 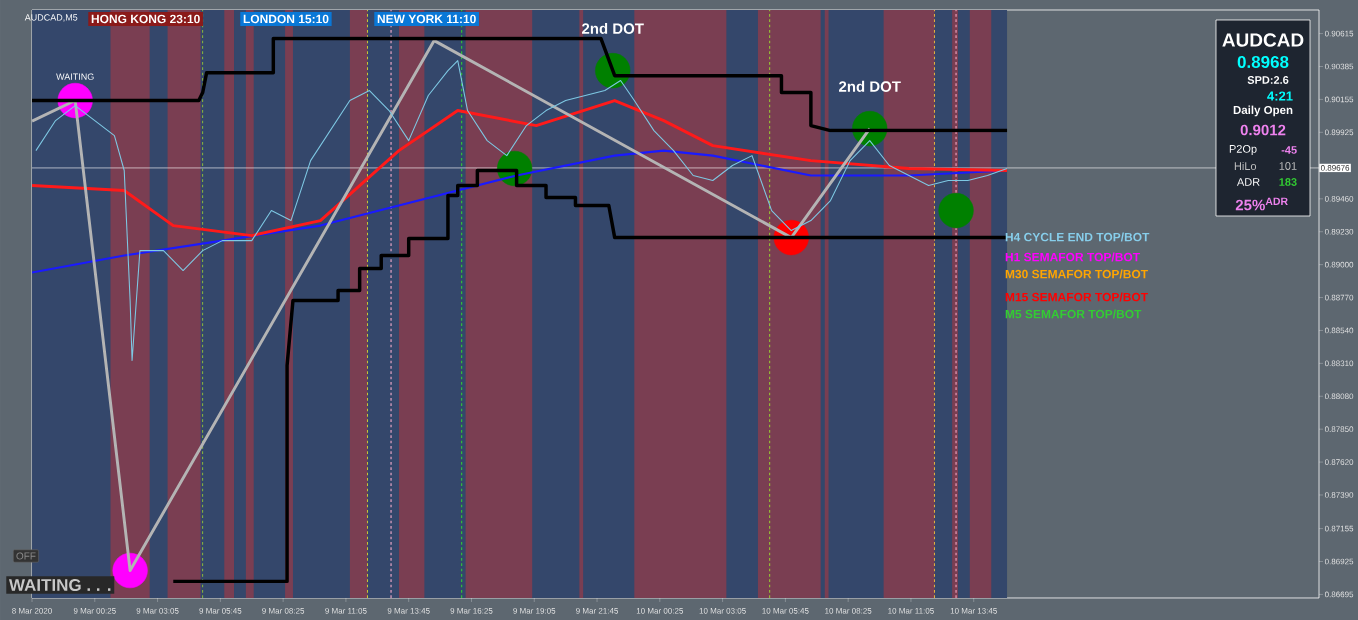 What do you see at coordinates (1339, 264) in the screenshot?
I see `y-tick-label: 0.89000` at bounding box center [1339, 264].